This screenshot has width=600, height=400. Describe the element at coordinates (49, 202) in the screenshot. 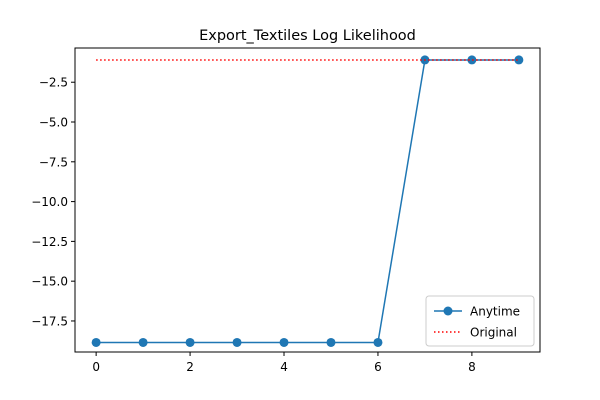

I see `y-tick-label-3: −10.0` at that location.